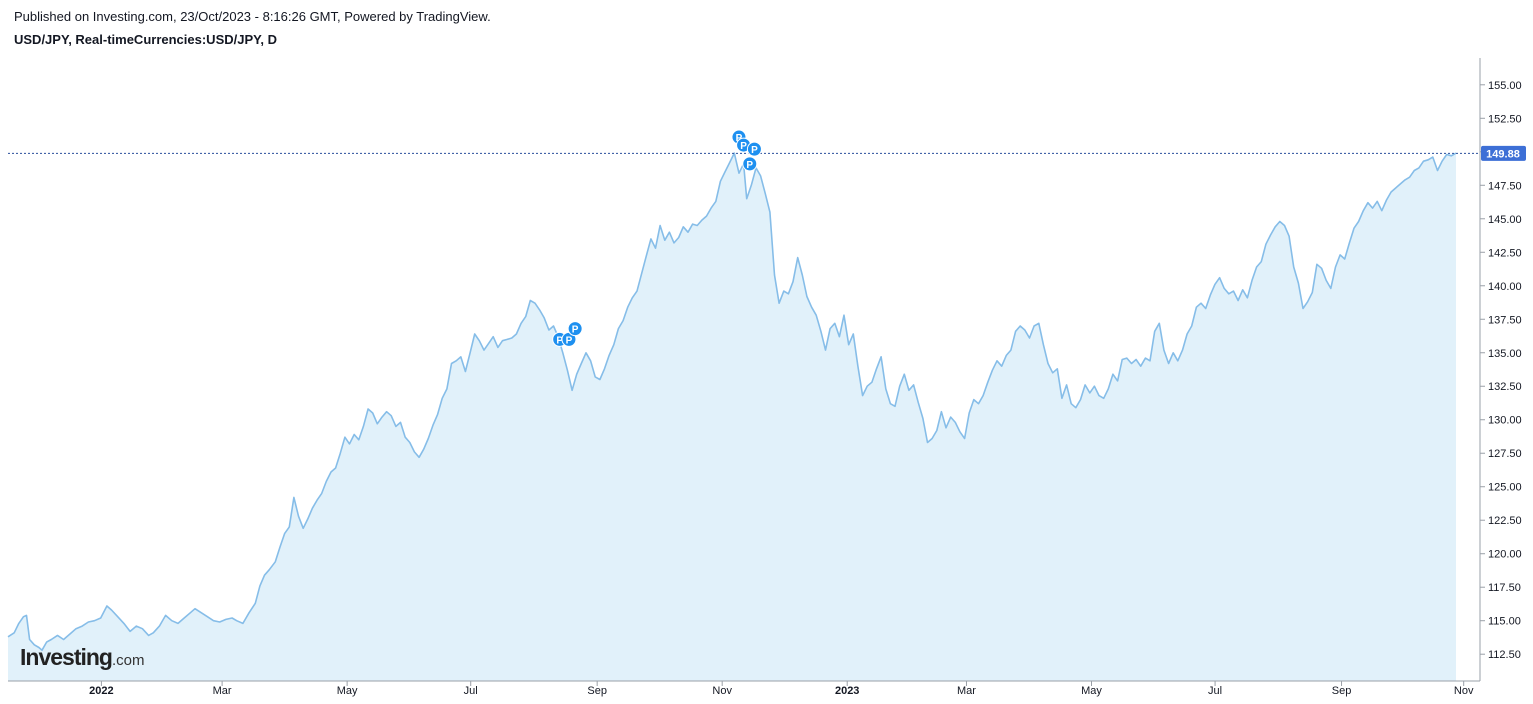 This screenshot has height=704, width=1533. Describe the element at coordinates (1505, 287) in the screenshot. I see `y-tick-label: 140.00` at that location.